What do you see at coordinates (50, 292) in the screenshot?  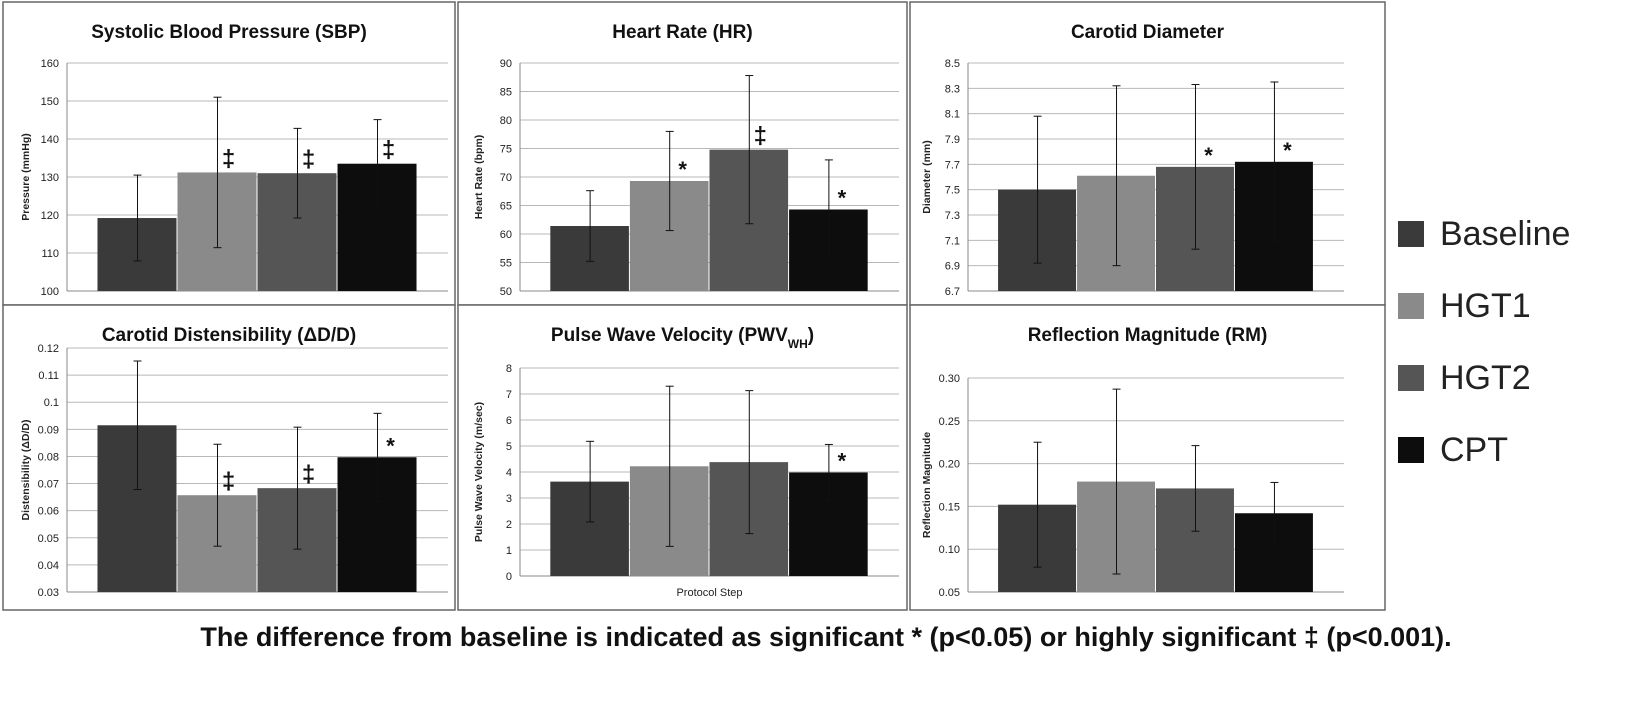 I see `panel-1-ytick-0: 100` at bounding box center [50, 292].